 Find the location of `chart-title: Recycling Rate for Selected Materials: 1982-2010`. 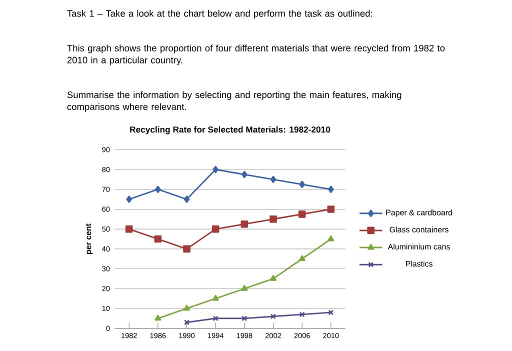

chart-title: Recycling Rate for Selected Materials: 1982-2010 is located at coordinates (230, 130).